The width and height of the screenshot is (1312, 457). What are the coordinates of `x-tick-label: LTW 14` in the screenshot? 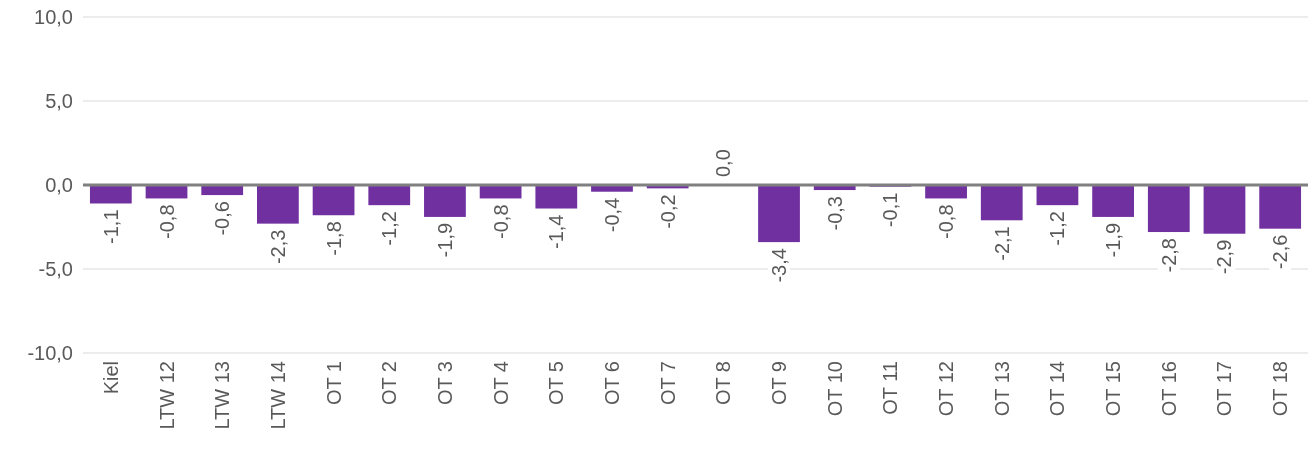 It's located at (277, 395).